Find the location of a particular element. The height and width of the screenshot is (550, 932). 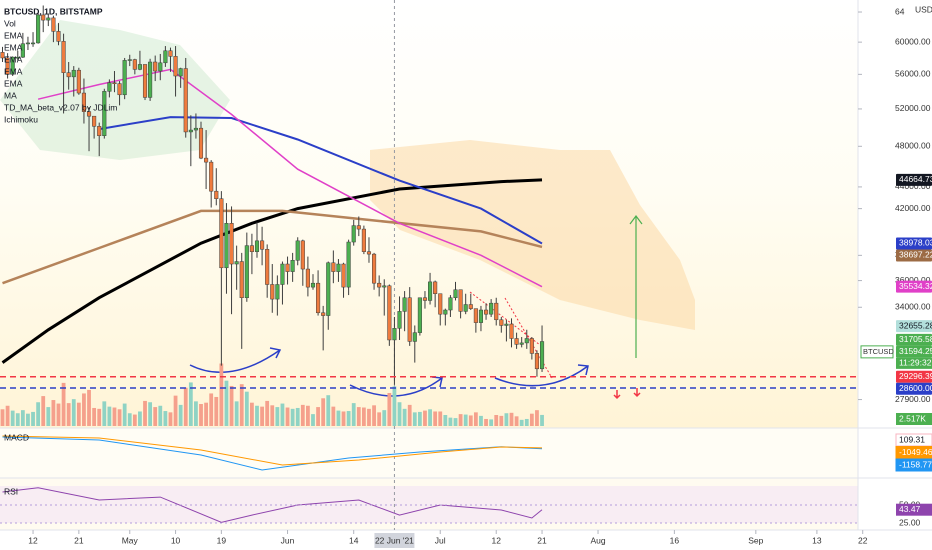

x-tick-label: 13 is located at coordinates (817, 540).